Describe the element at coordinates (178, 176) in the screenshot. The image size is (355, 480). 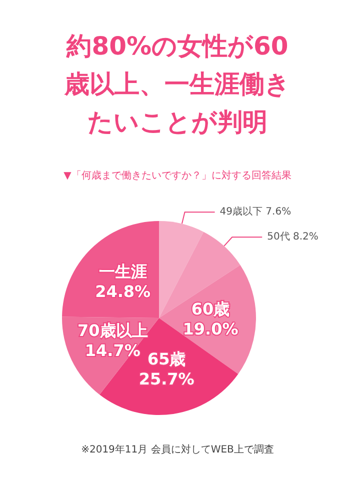
I see `chart-subtitle: ▼「何歳まで働きたいですか？」に対する回答結果` at that location.